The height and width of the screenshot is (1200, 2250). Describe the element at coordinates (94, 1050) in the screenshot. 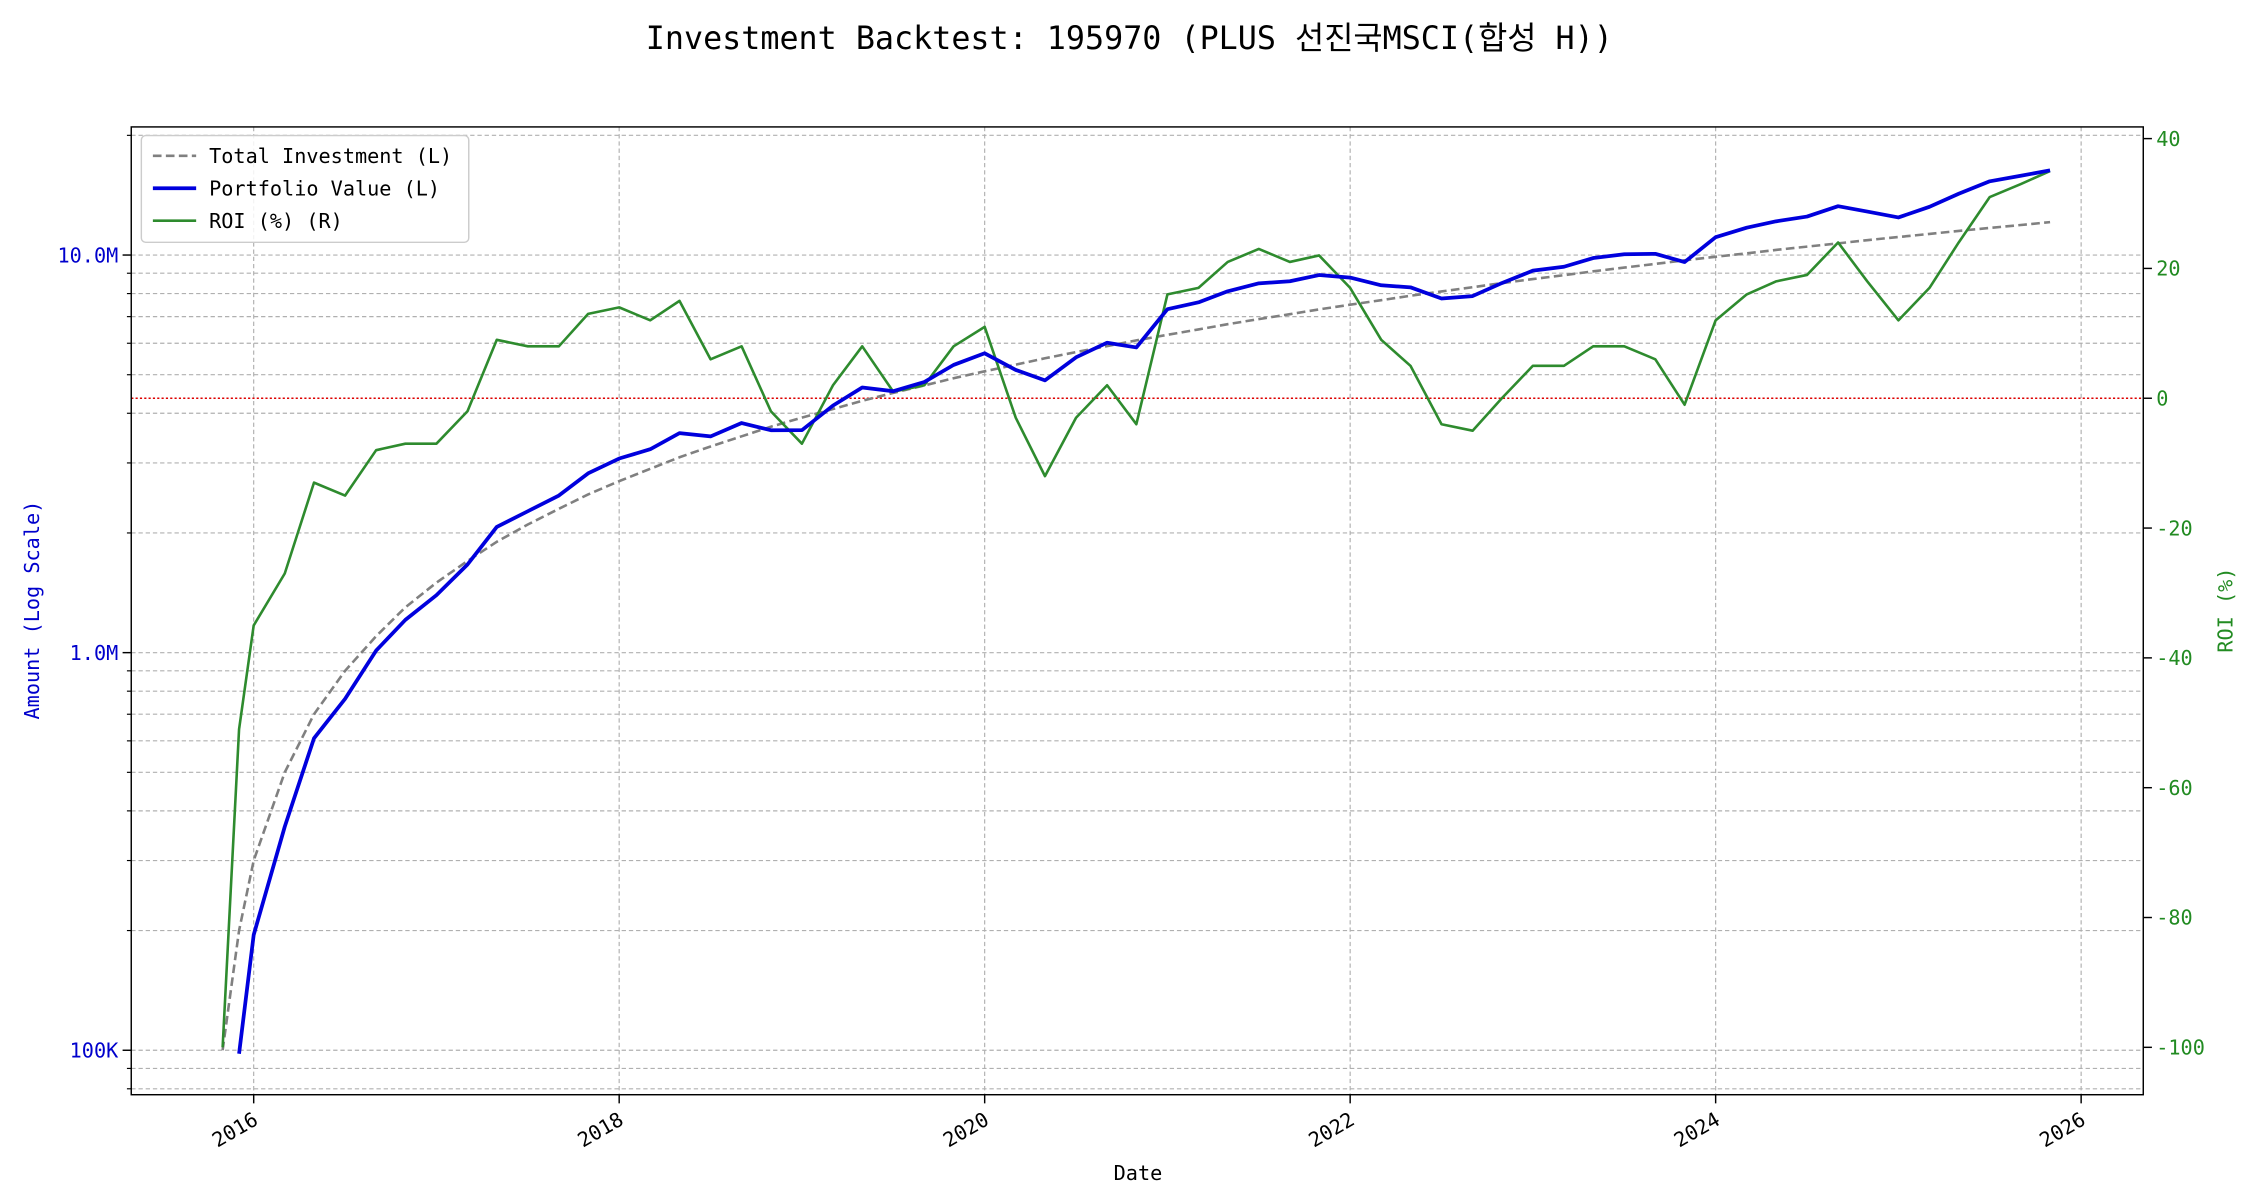

I see `y-tick-label: 100K` at that location.